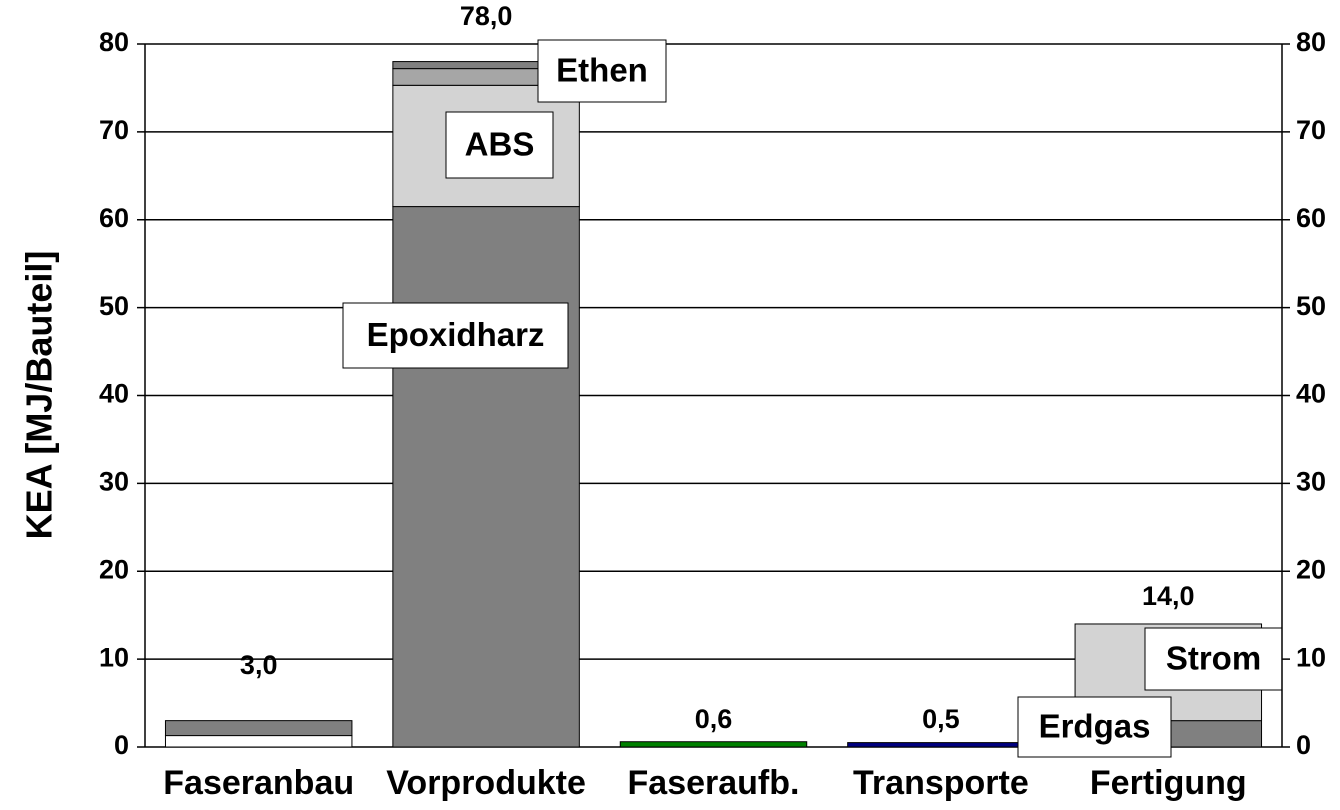 This screenshot has width=1340, height=810. What do you see at coordinates (1311, 306) in the screenshot?
I see `y2-tick-label: 50` at bounding box center [1311, 306].